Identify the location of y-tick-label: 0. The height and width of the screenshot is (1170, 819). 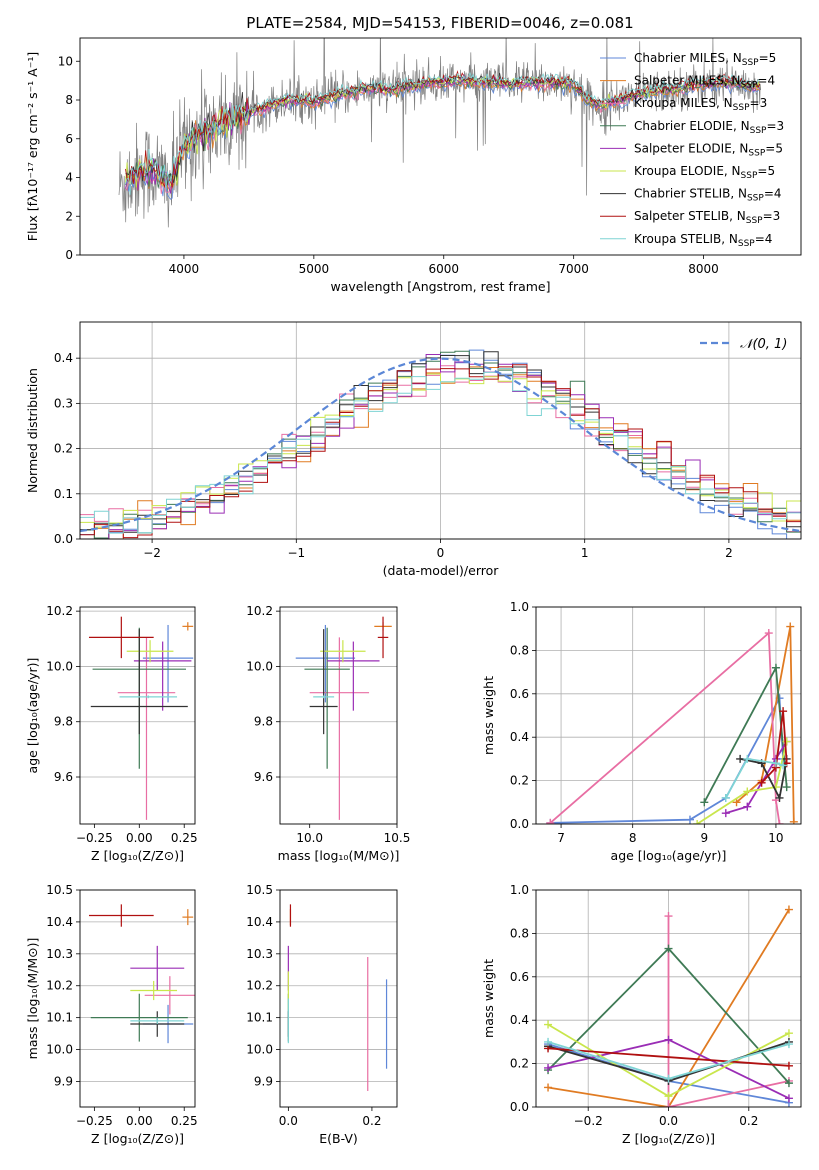
(69, 255).